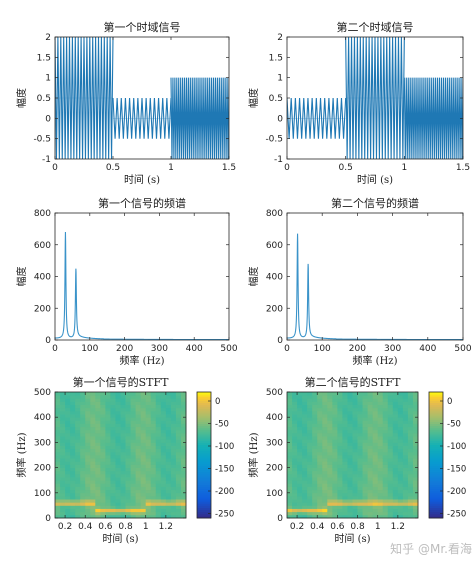 This screenshot has width=474, height=564. I want to click on y-tick-label: 200, so click(42, 309).